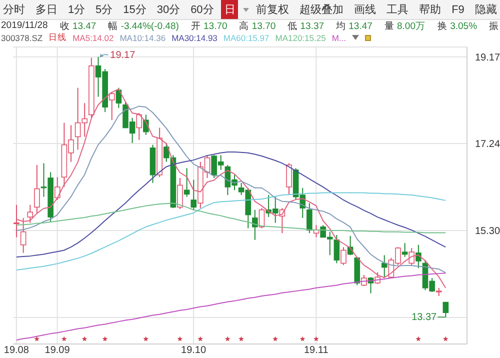 The height and width of the screenshot is (358, 500). What do you see at coordinates (300, 37) in the screenshot?
I see `text: MA120:15.25` at bounding box center [300, 37].